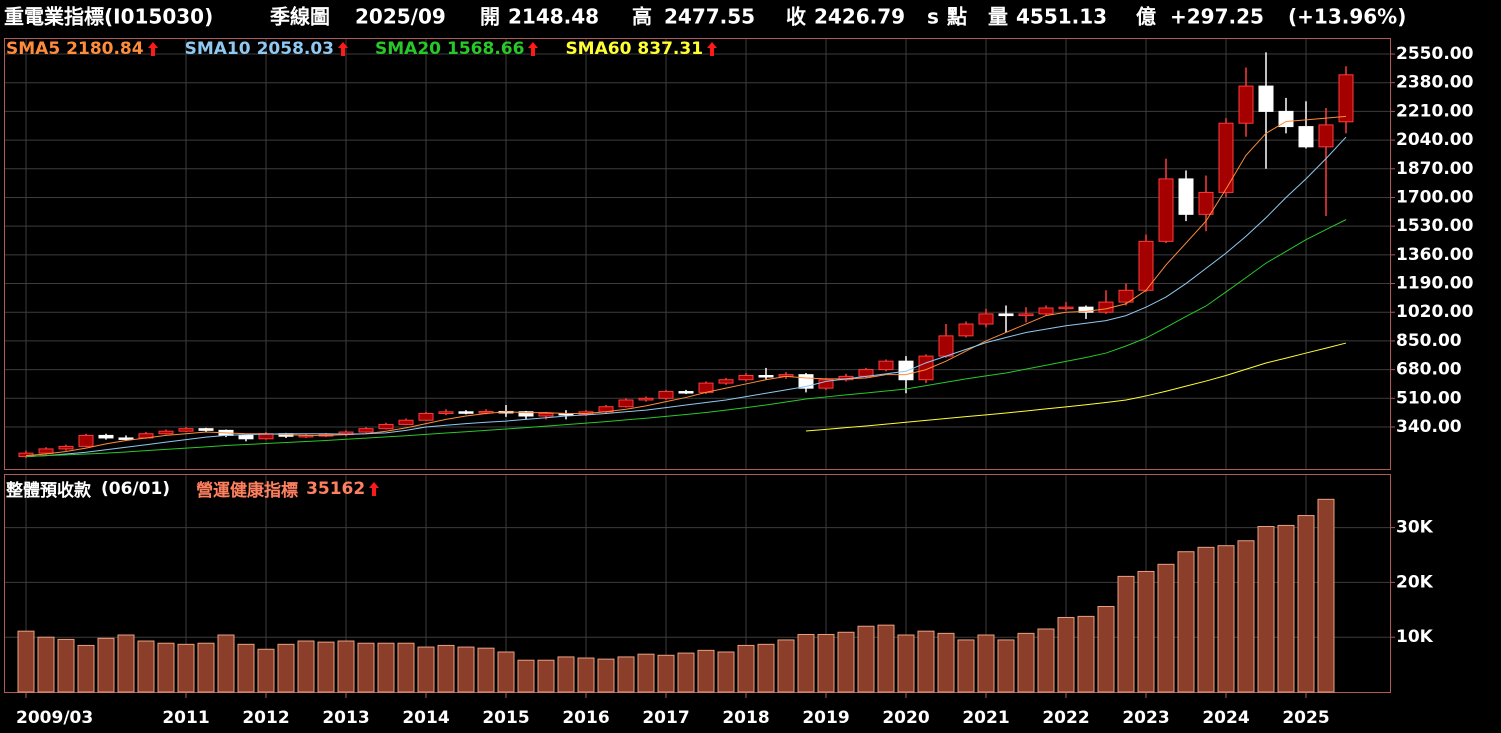  I want to click on legend-name: 營運健康指標, so click(247, 491).